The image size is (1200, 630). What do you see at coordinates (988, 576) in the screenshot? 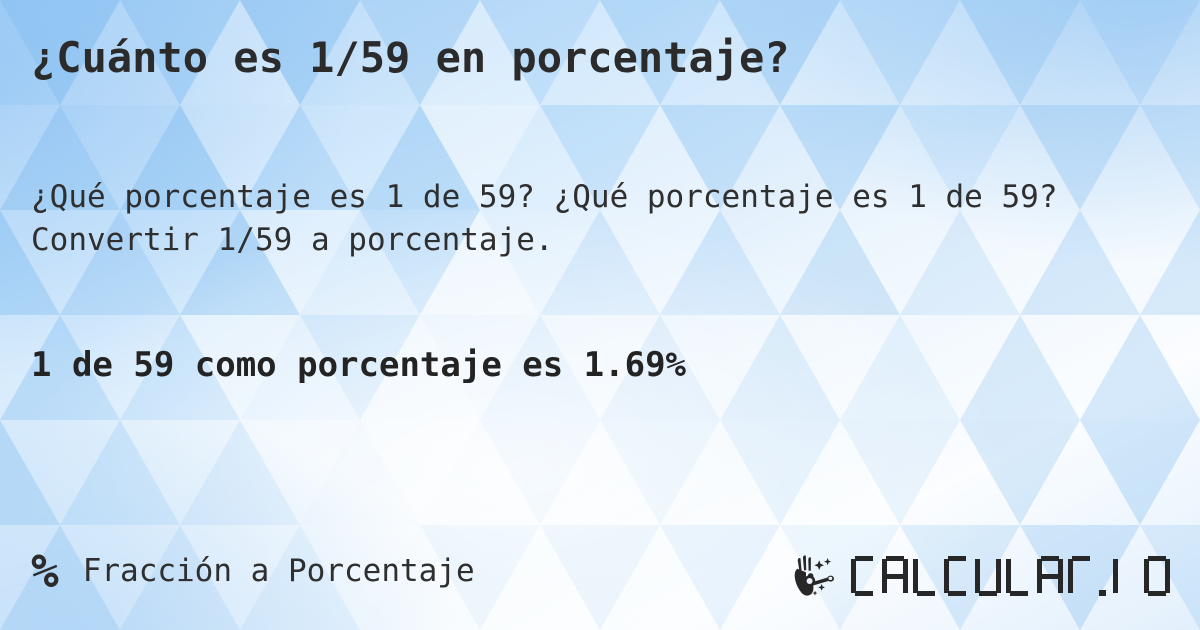
I see `lcd-char-u` at bounding box center [988, 576].